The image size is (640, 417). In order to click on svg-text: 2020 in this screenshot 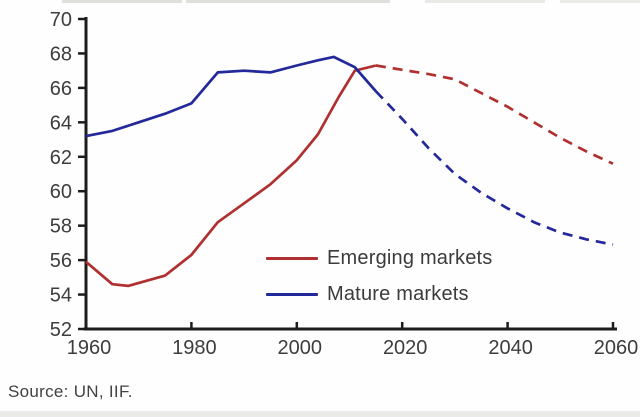, I will do `click(405, 348)`.